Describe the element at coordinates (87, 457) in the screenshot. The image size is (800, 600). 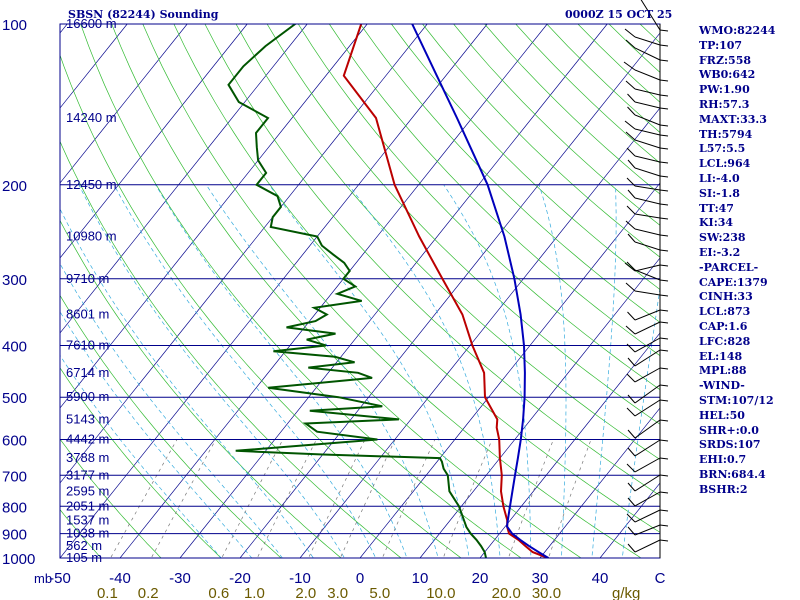
I see `height-label: 3788 m` at that location.